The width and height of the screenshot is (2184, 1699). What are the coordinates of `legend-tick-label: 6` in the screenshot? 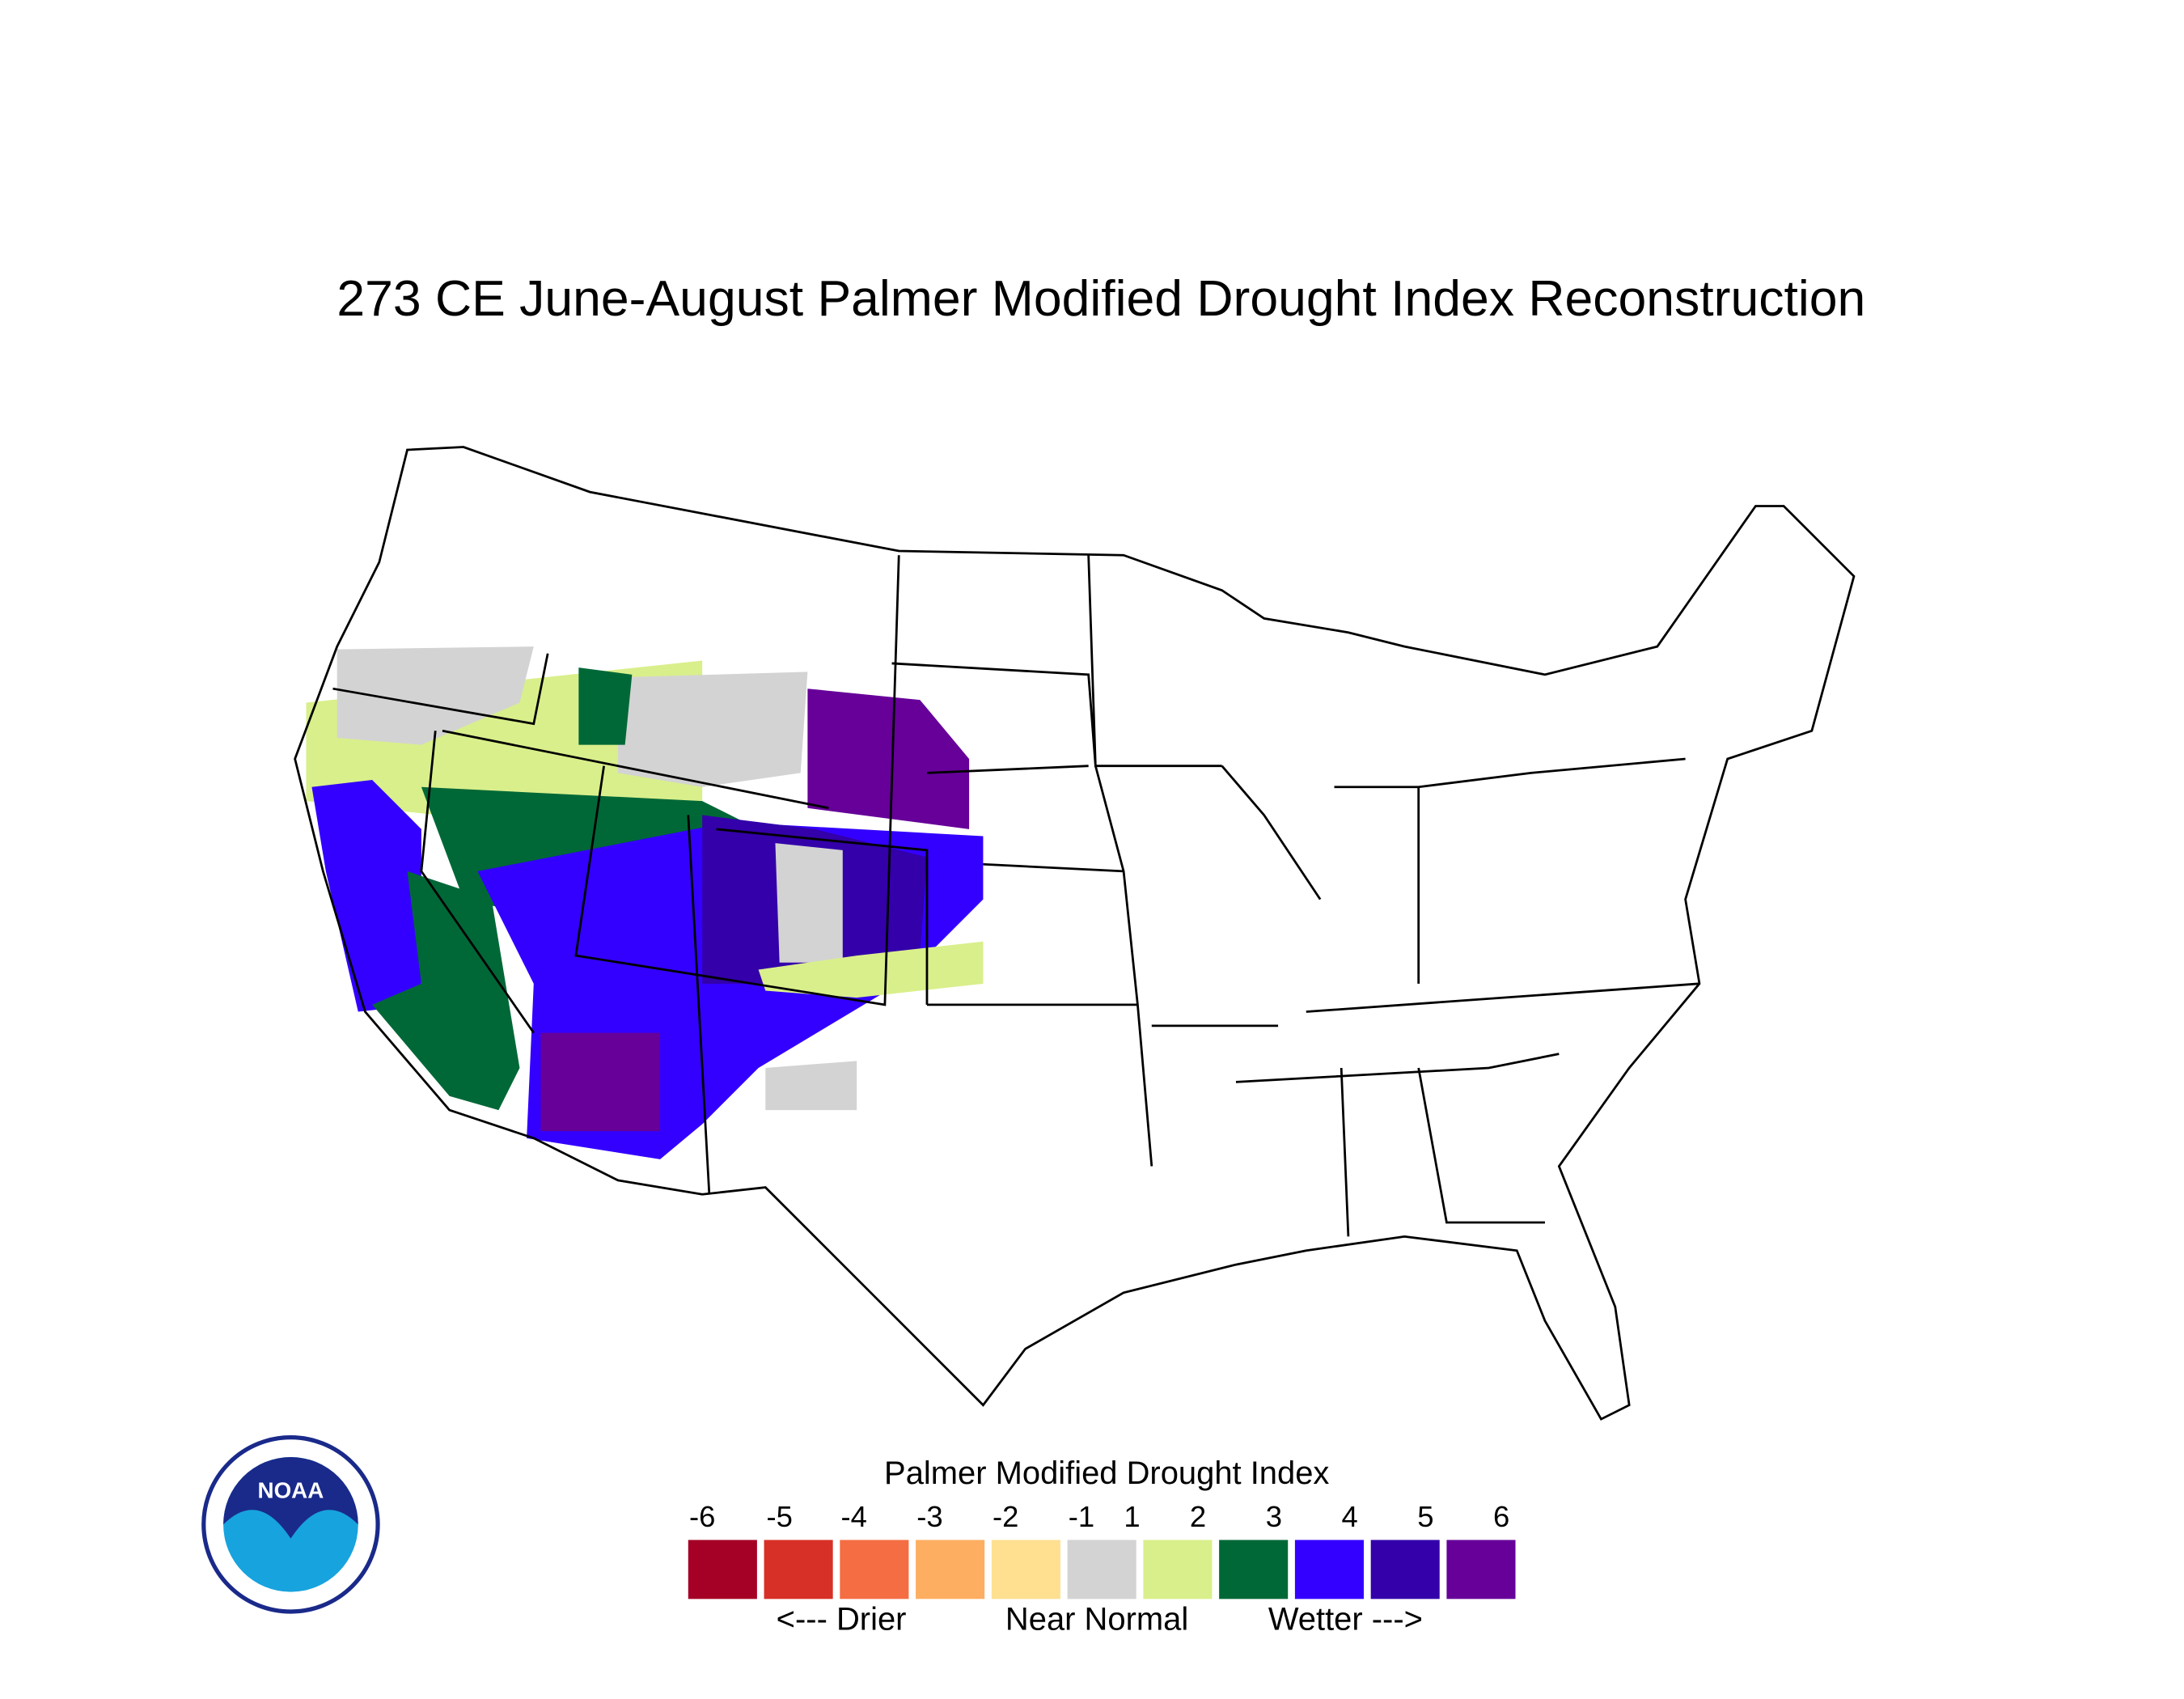 It's located at (1501, 1516).